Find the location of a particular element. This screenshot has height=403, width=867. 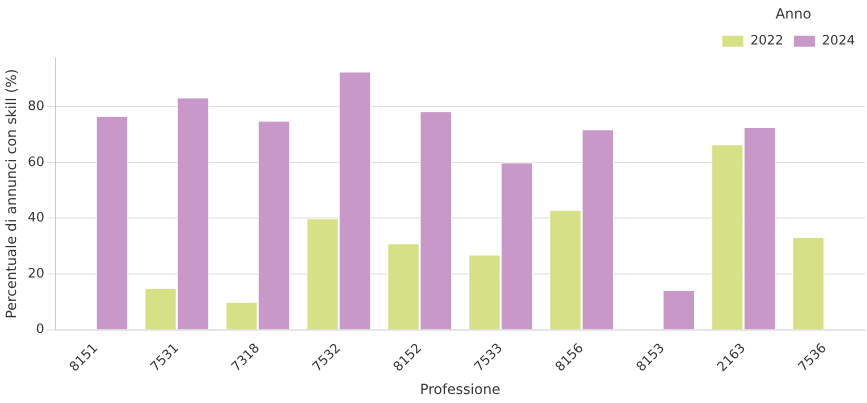

y-tick-label: 20 is located at coordinates (36, 274).